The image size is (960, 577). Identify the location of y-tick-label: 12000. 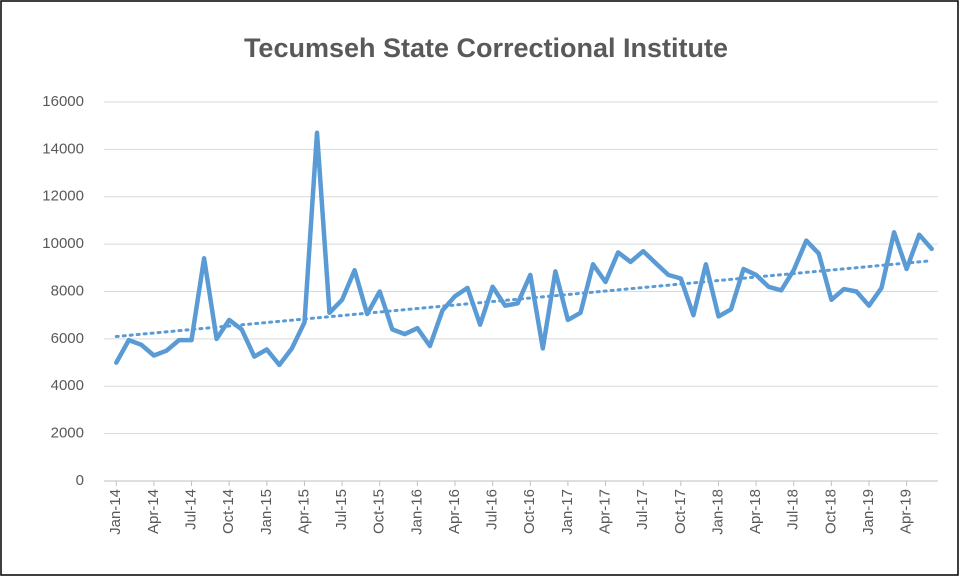
(63, 196).